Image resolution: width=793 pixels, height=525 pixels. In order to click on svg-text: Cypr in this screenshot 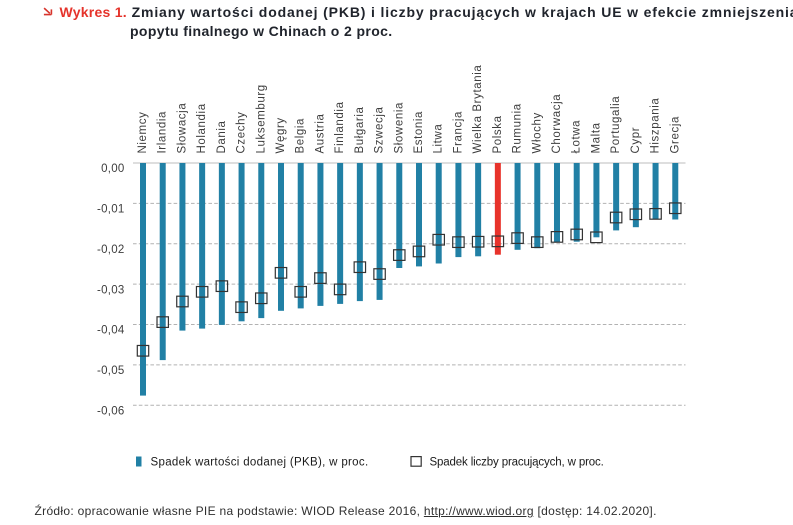, I will do `click(636, 140)`.